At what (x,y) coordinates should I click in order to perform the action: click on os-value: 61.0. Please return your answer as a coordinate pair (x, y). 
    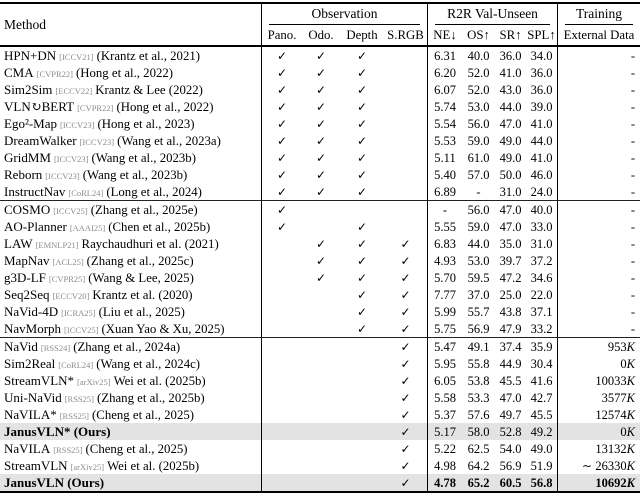
    Looking at the image, I should click on (478, 157).